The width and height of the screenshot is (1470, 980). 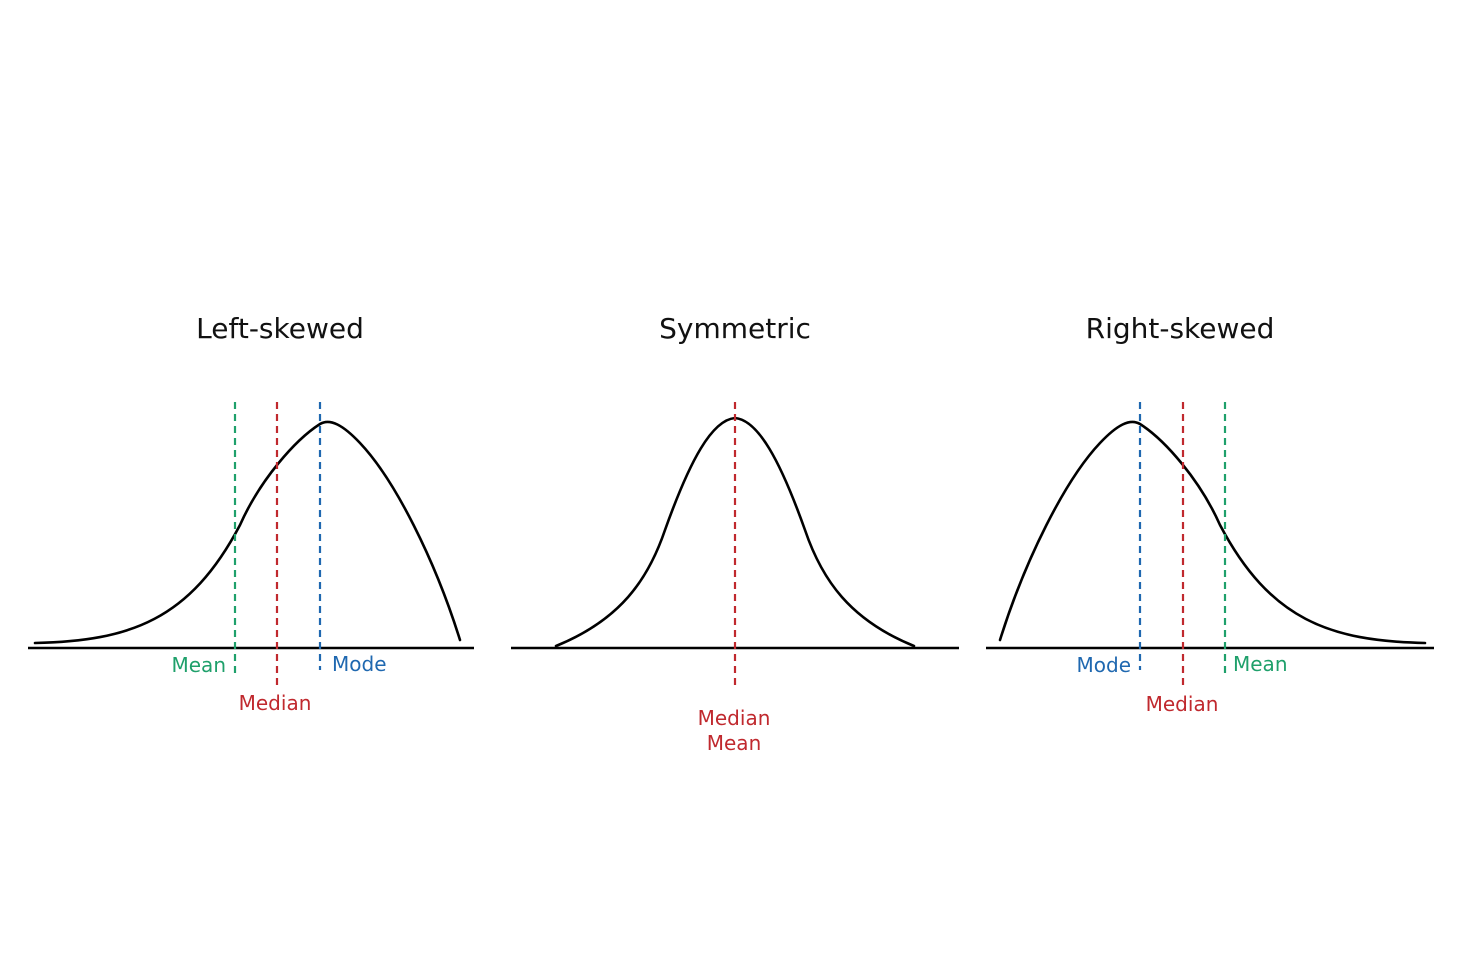 What do you see at coordinates (359, 664) in the screenshot?
I see `mode-label-left: Mode` at bounding box center [359, 664].